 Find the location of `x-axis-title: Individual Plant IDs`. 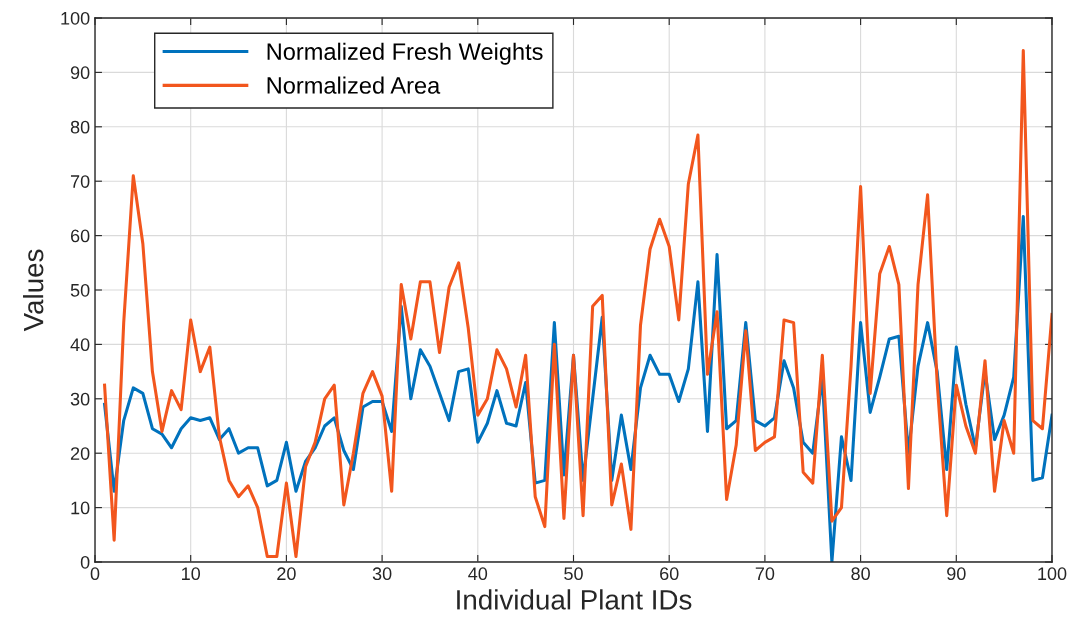

x-axis-title: Individual Plant IDs is located at coordinates (574, 599).